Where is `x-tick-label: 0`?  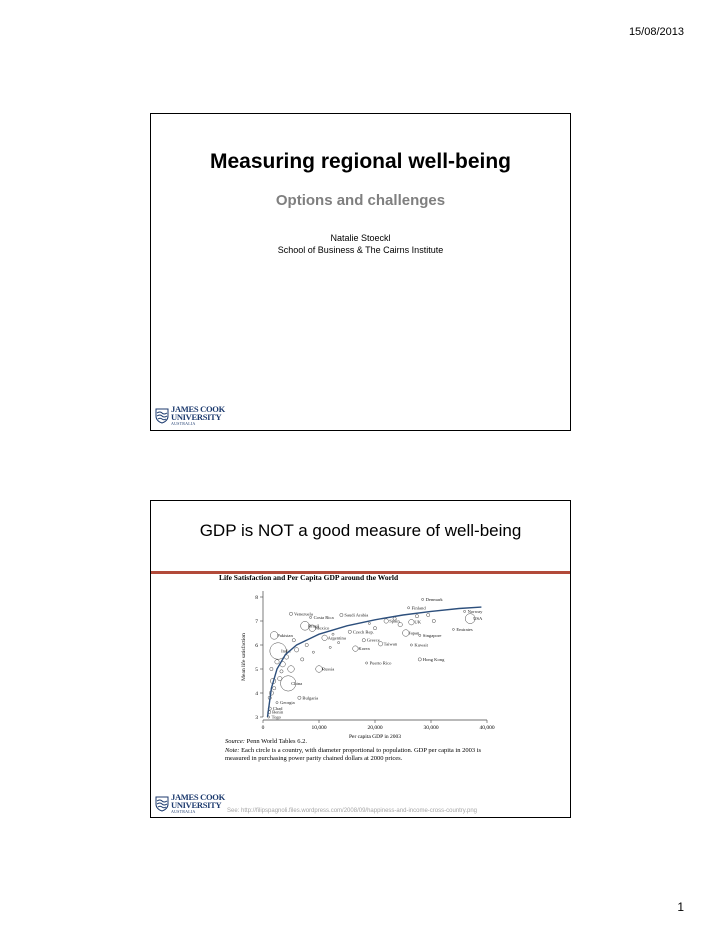
x-tick-label: 0 is located at coordinates (263, 728).